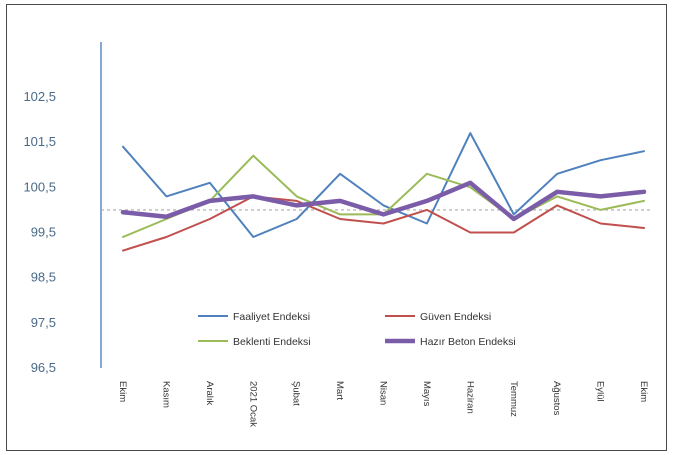 The image size is (673, 455). Describe the element at coordinates (383, 393) in the screenshot. I see `x-tick-label: Nisan` at that location.